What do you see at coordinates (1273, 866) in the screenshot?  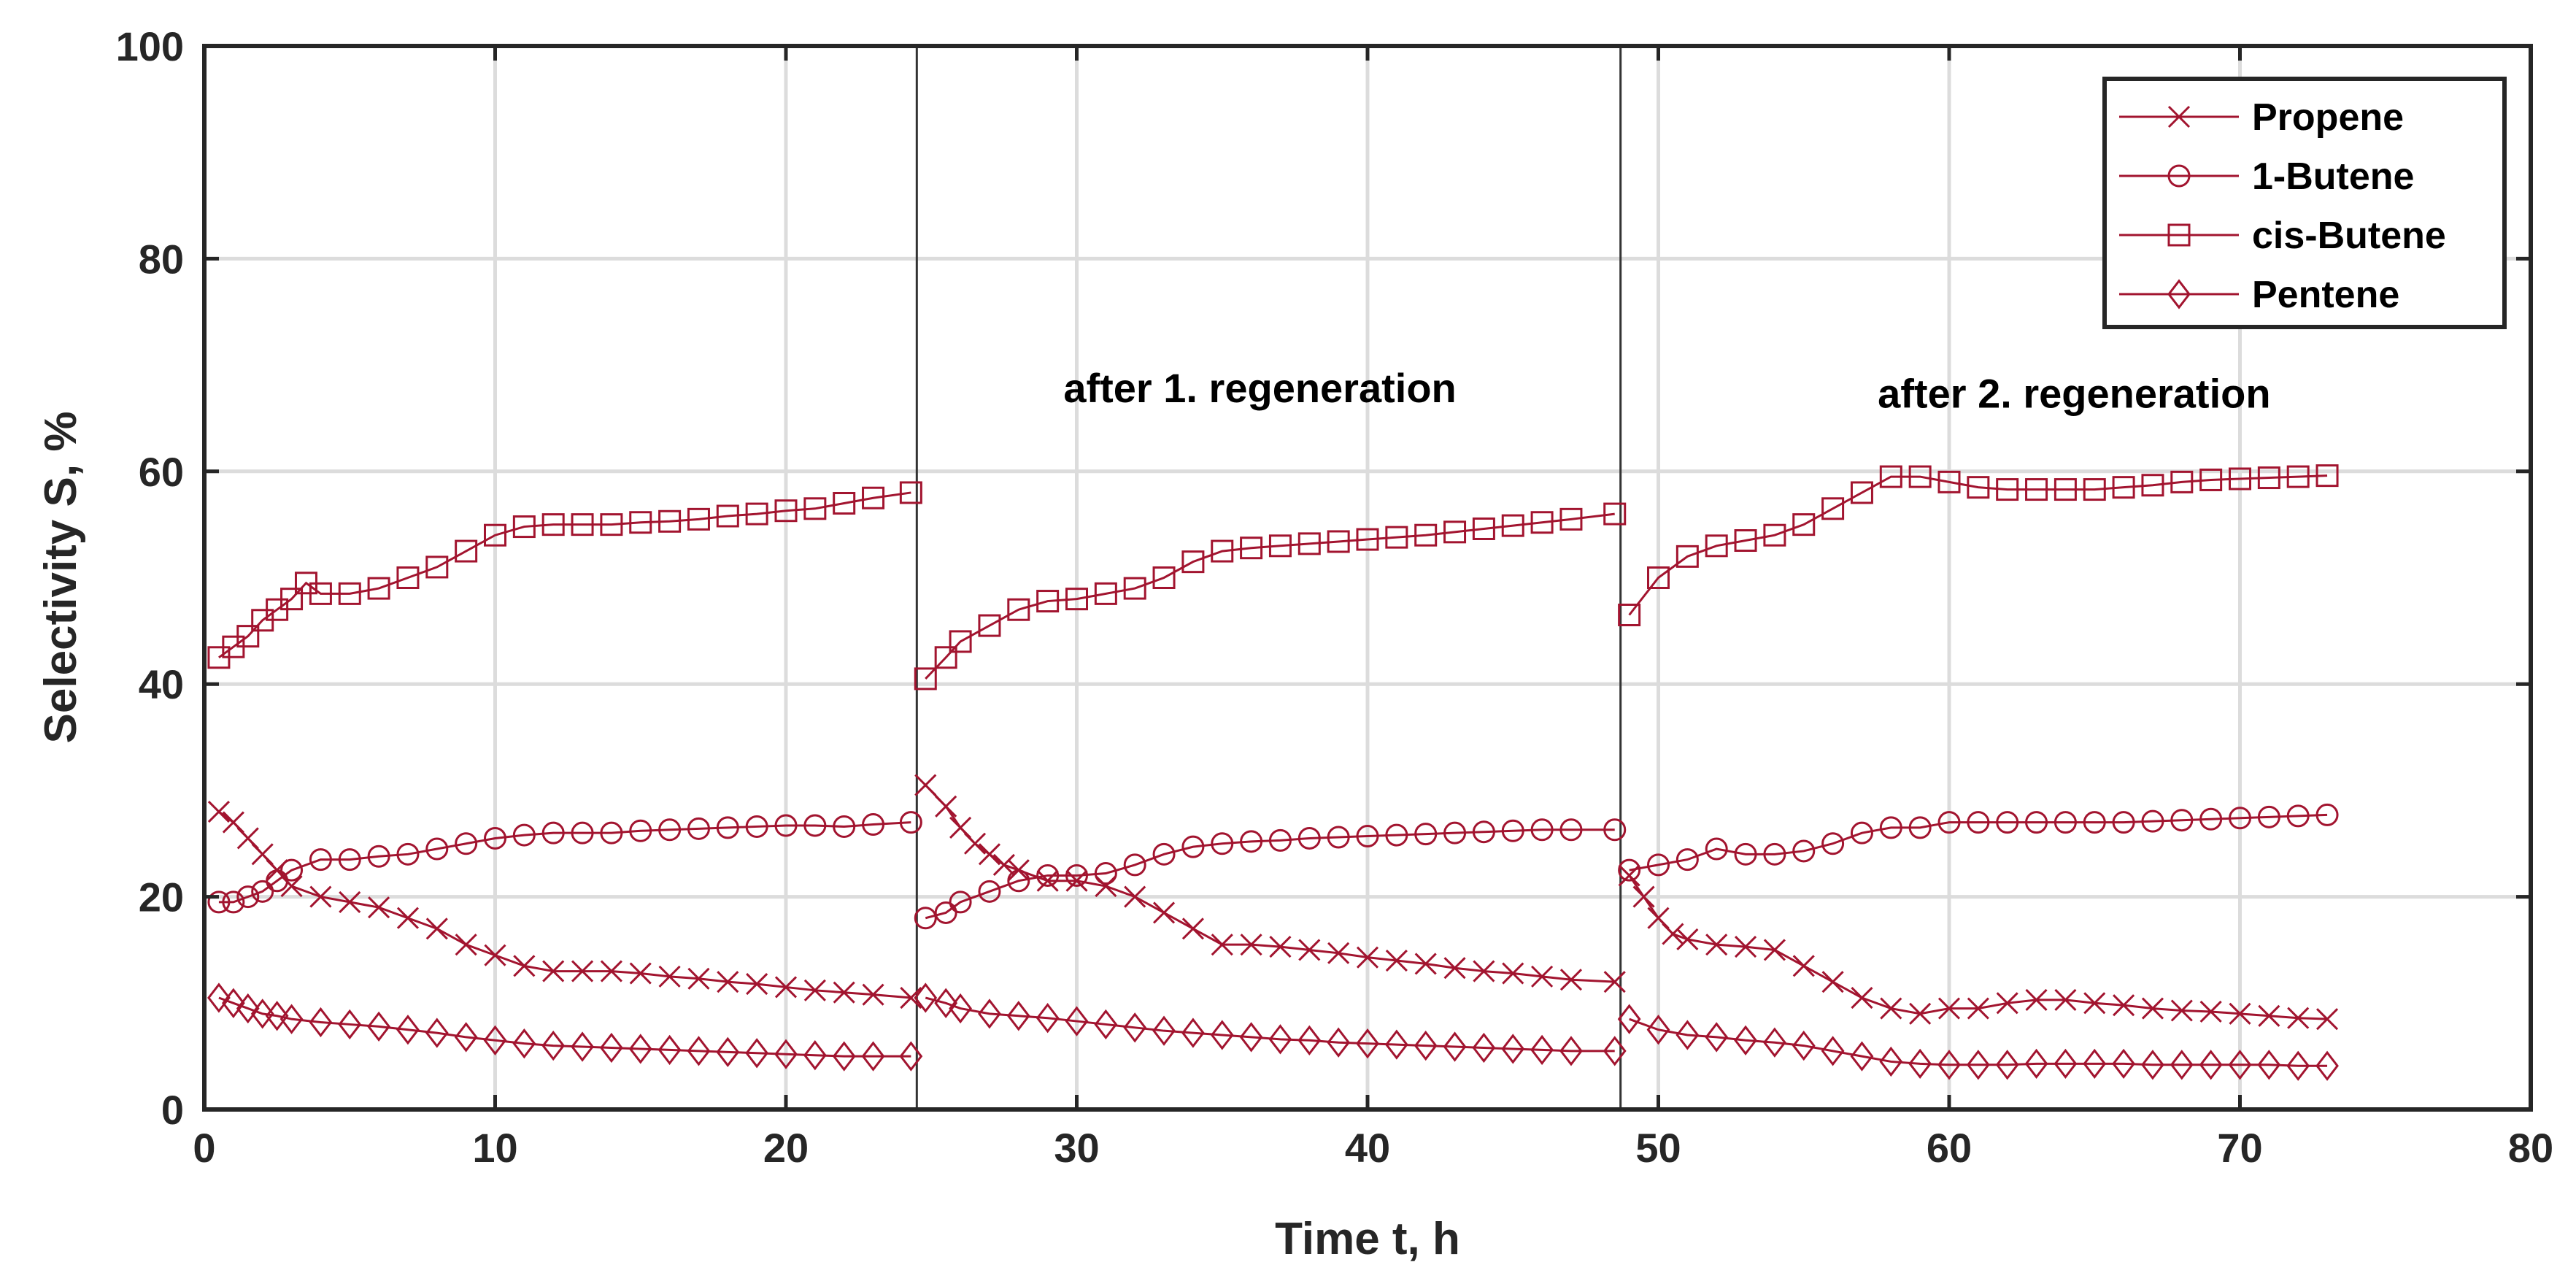 I see `series-1-butene` at bounding box center [1273, 866].